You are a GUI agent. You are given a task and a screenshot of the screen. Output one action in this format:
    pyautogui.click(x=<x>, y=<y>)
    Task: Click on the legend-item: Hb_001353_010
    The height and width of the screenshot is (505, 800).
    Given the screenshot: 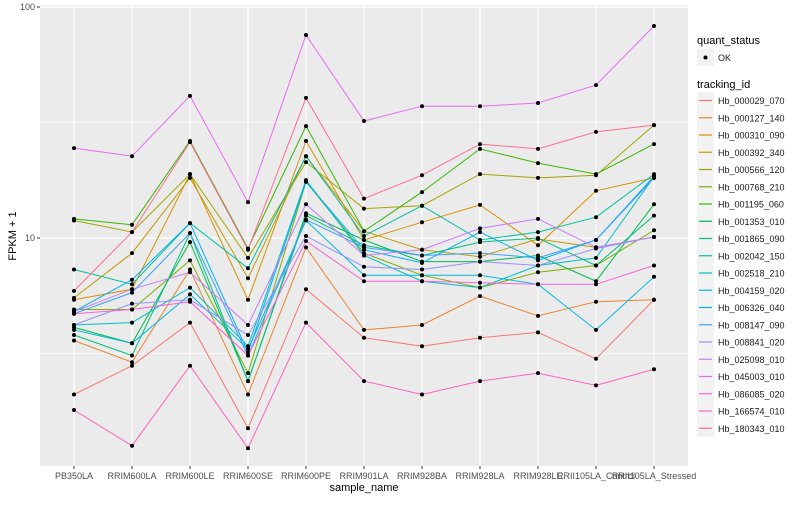 What is the action you would take?
    pyautogui.click(x=741, y=221)
    